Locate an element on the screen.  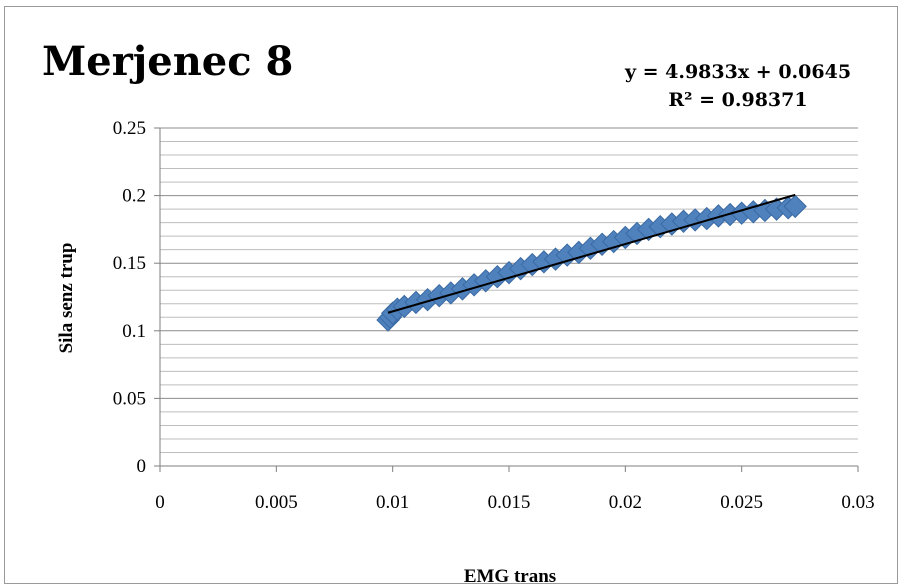
x-tick-label: 0 is located at coordinates (160, 502).